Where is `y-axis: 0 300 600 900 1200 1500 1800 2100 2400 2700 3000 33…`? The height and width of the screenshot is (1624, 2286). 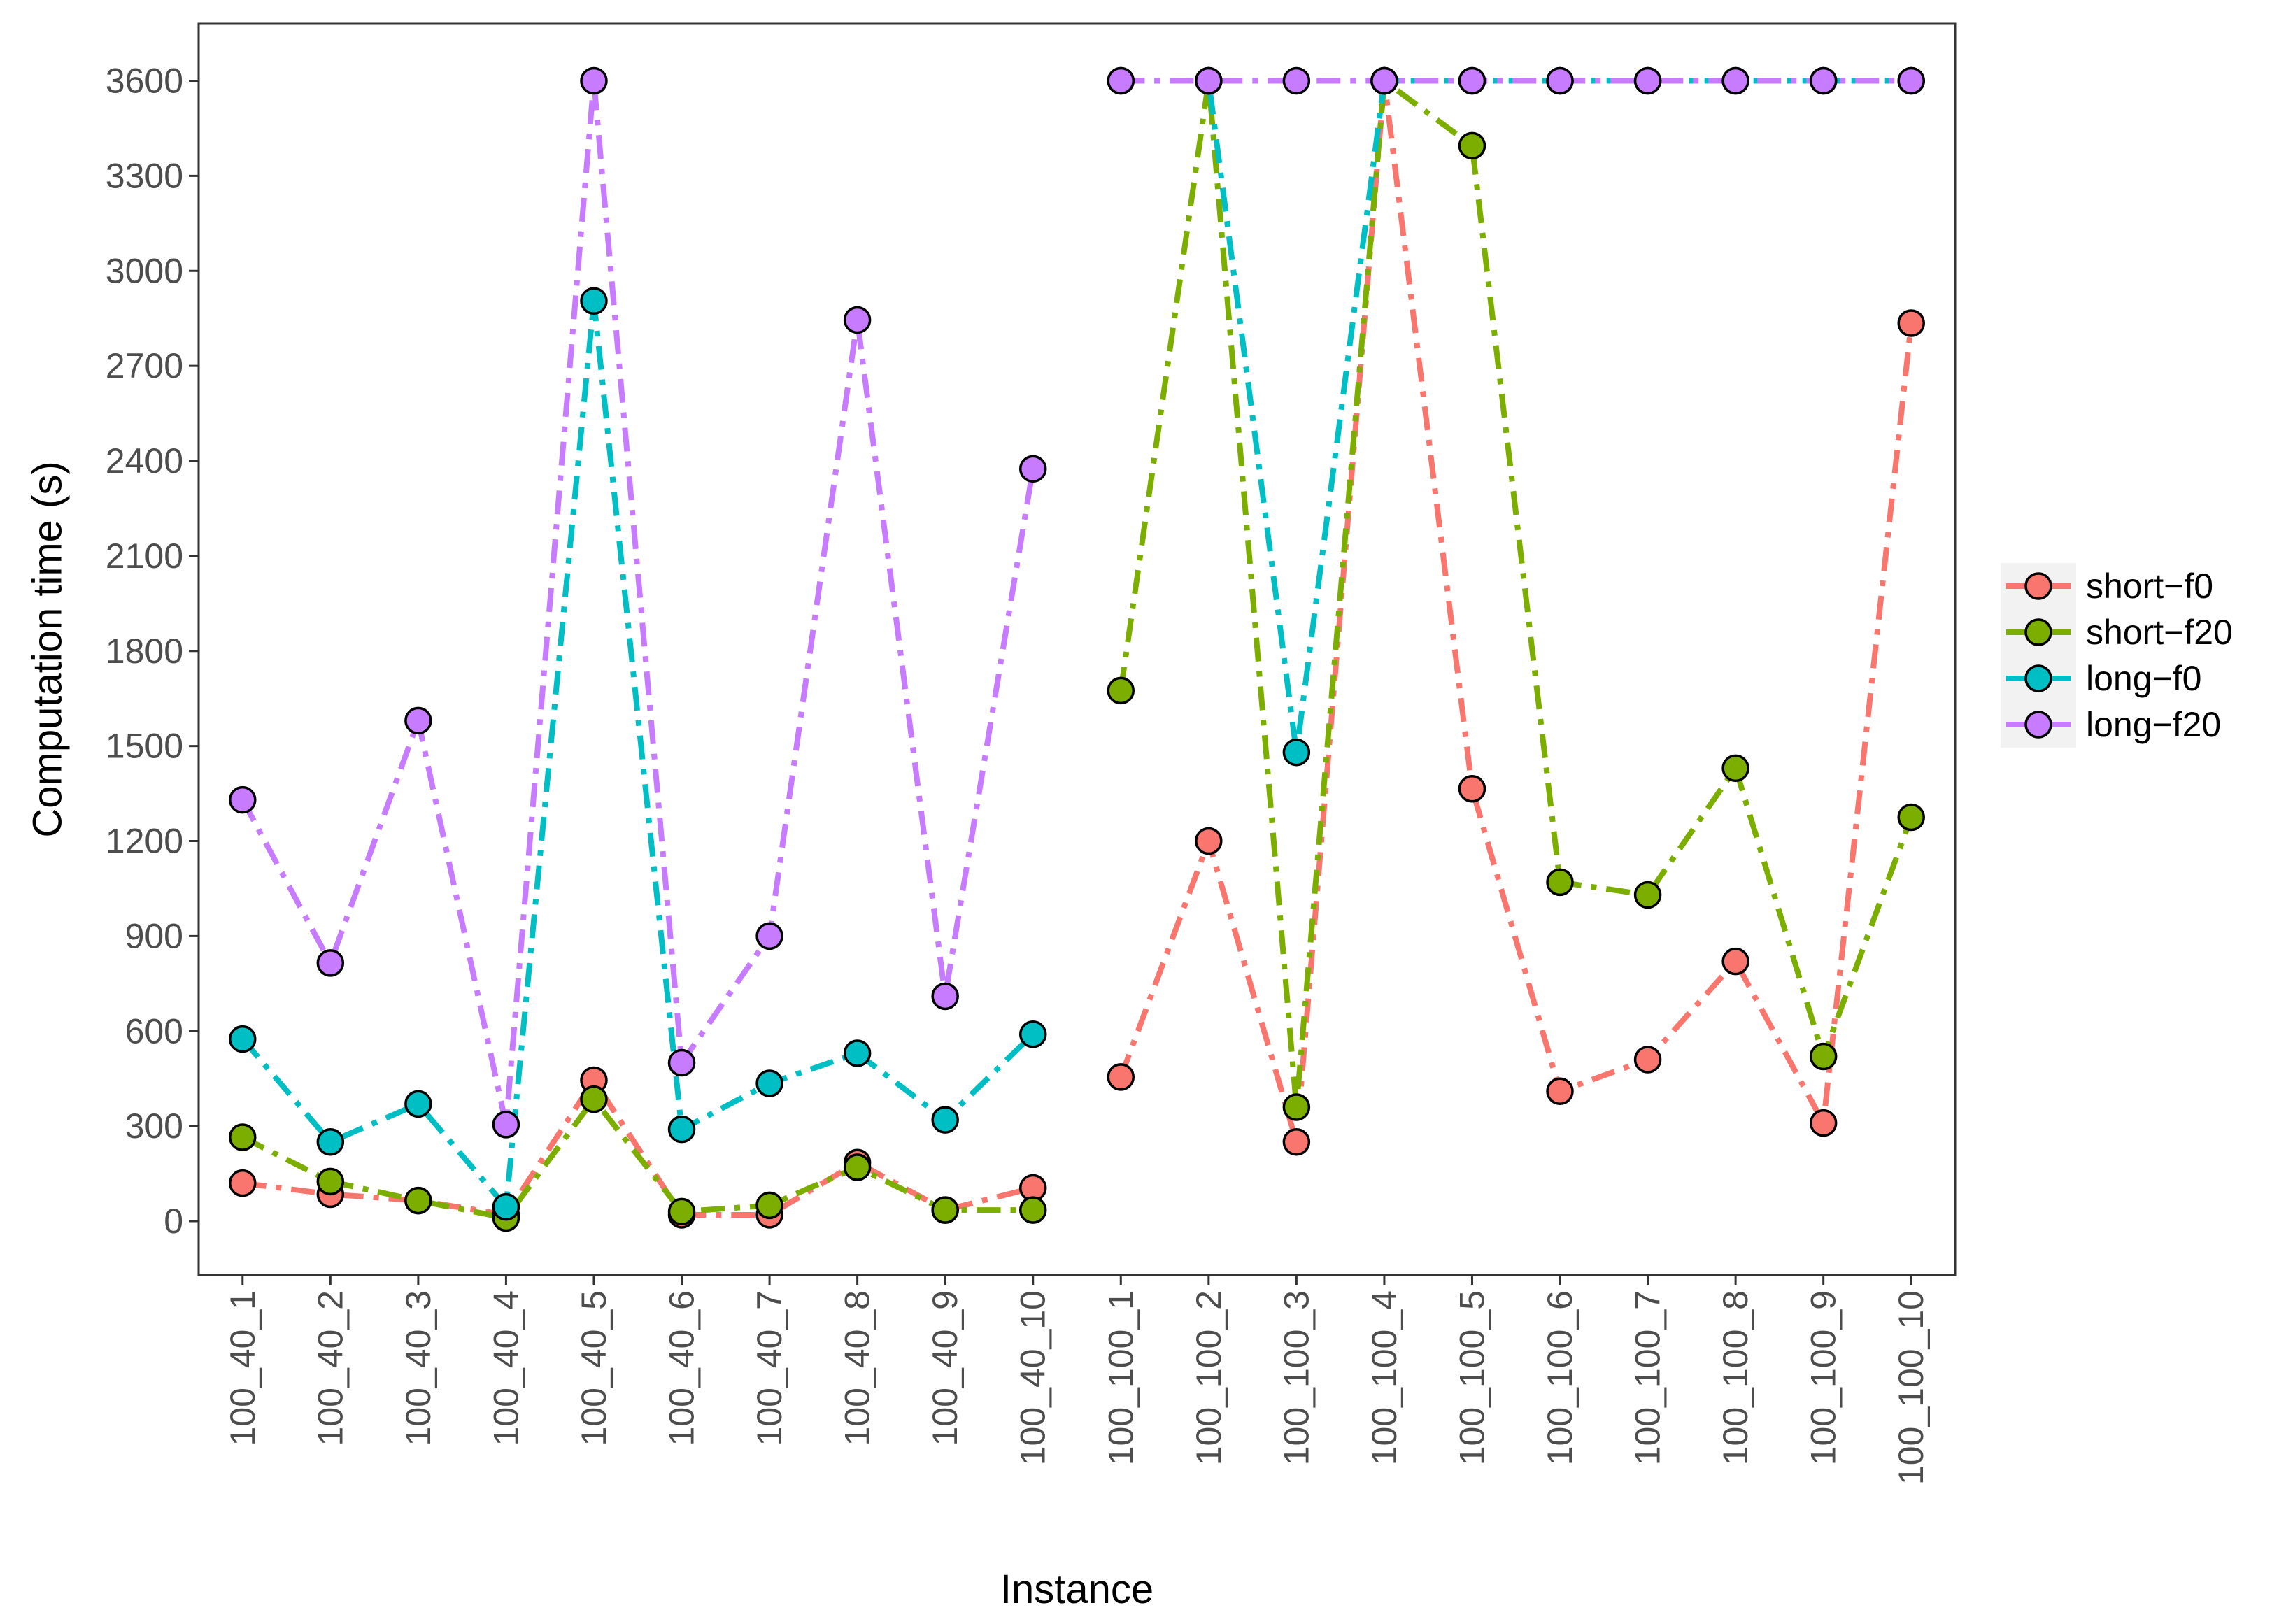
y-axis: 0 300 600 900 1200 1500 1800 2100 2400 2700 3000 33… is located at coordinates (152, 652).